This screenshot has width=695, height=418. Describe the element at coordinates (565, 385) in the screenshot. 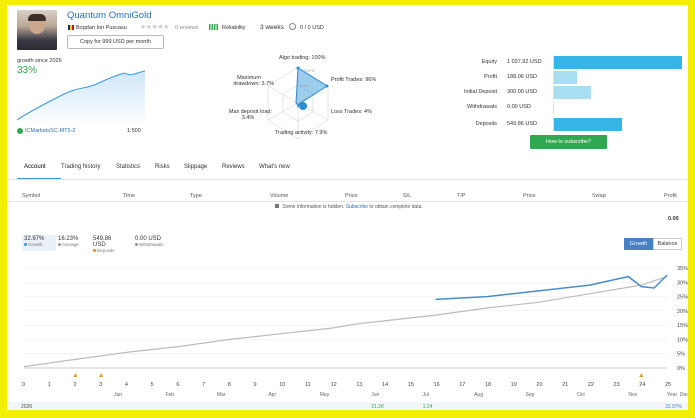

I see `x-tick-label: 21` at that location.